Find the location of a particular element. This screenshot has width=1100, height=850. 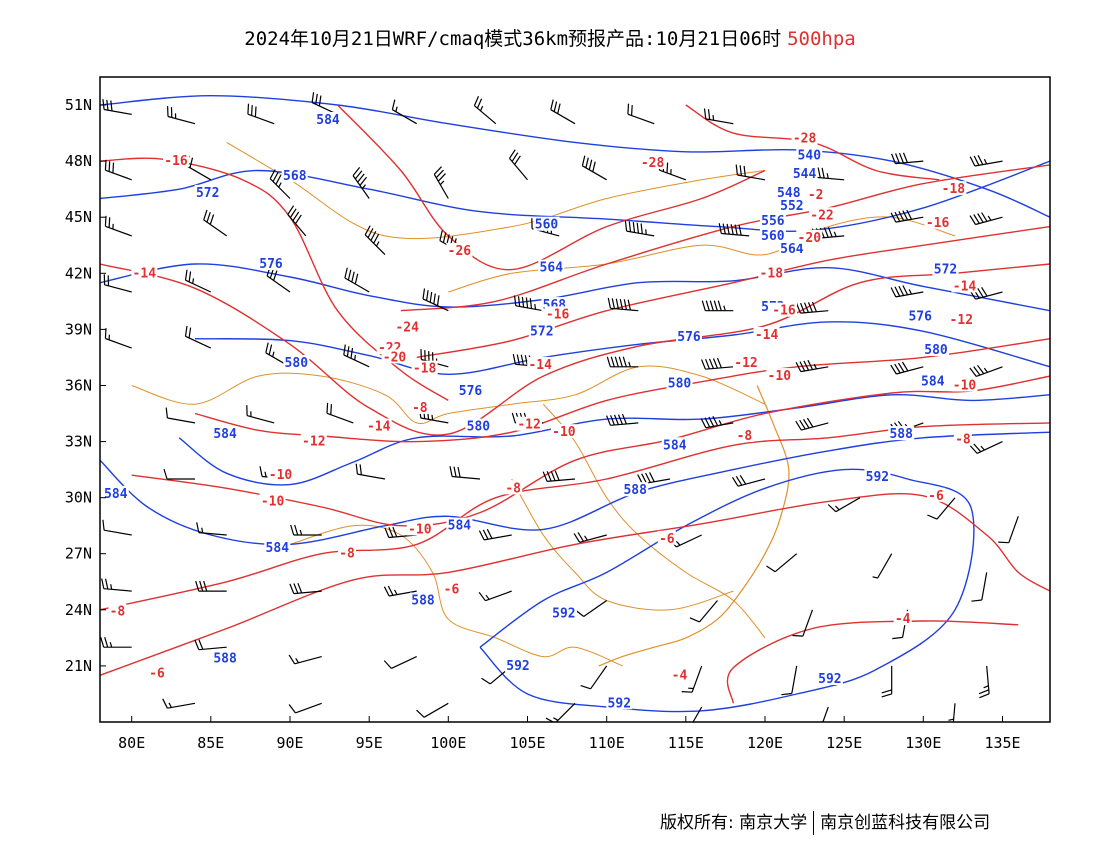

temperature-label: -16 is located at coordinates (784, 311).